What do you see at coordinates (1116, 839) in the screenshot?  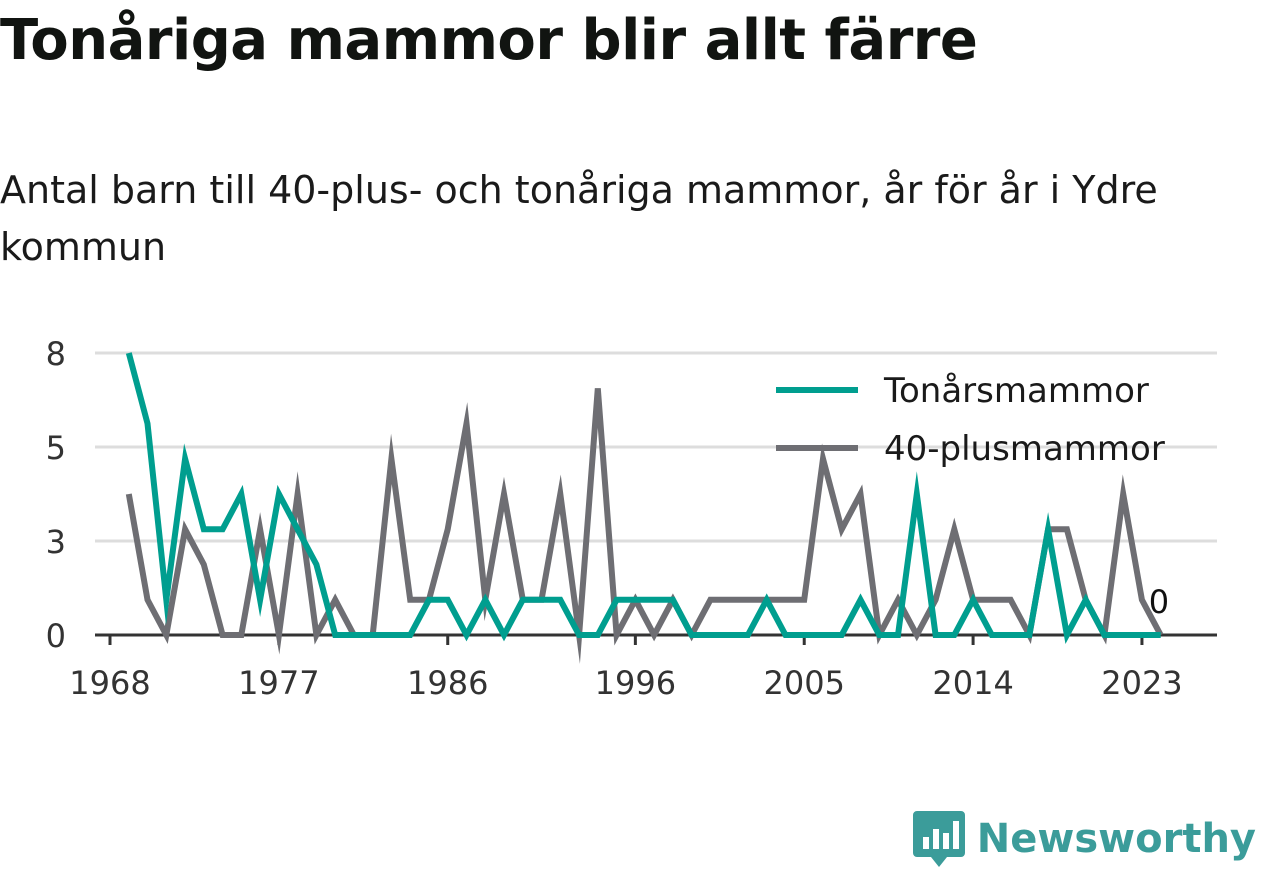 I see `brand-name: Newsworthy` at bounding box center [1116, 839].